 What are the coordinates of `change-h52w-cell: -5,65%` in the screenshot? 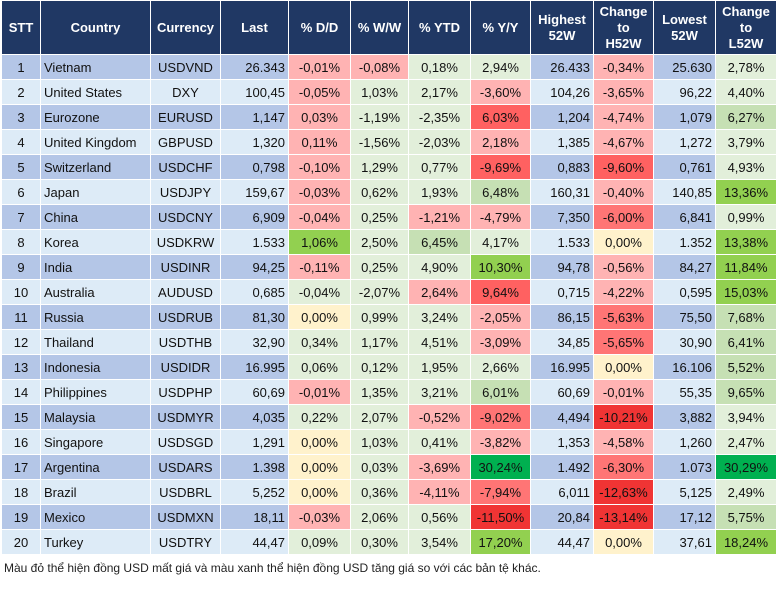 It's located at (623, 342).